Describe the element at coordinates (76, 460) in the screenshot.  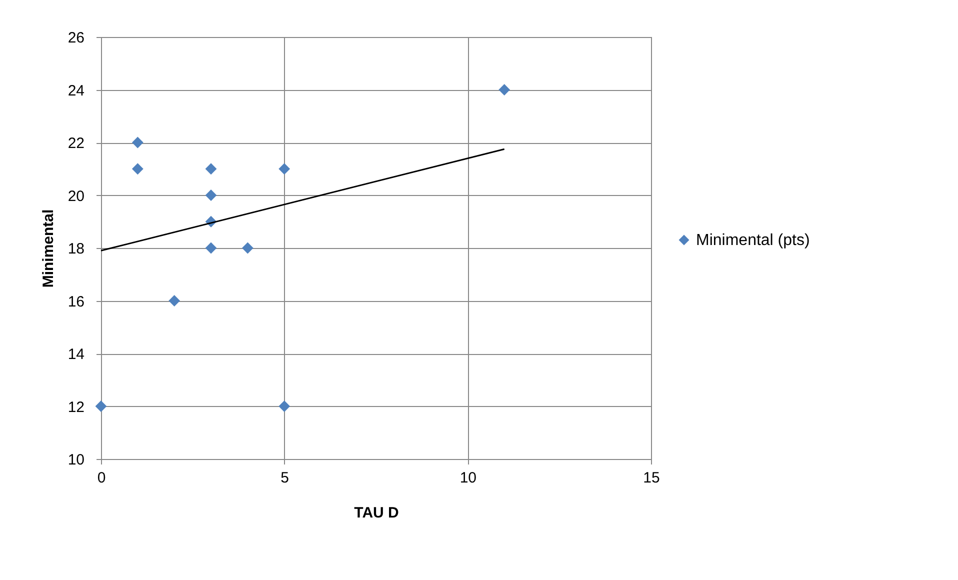
I see `y-tick-label: 10` at that location.